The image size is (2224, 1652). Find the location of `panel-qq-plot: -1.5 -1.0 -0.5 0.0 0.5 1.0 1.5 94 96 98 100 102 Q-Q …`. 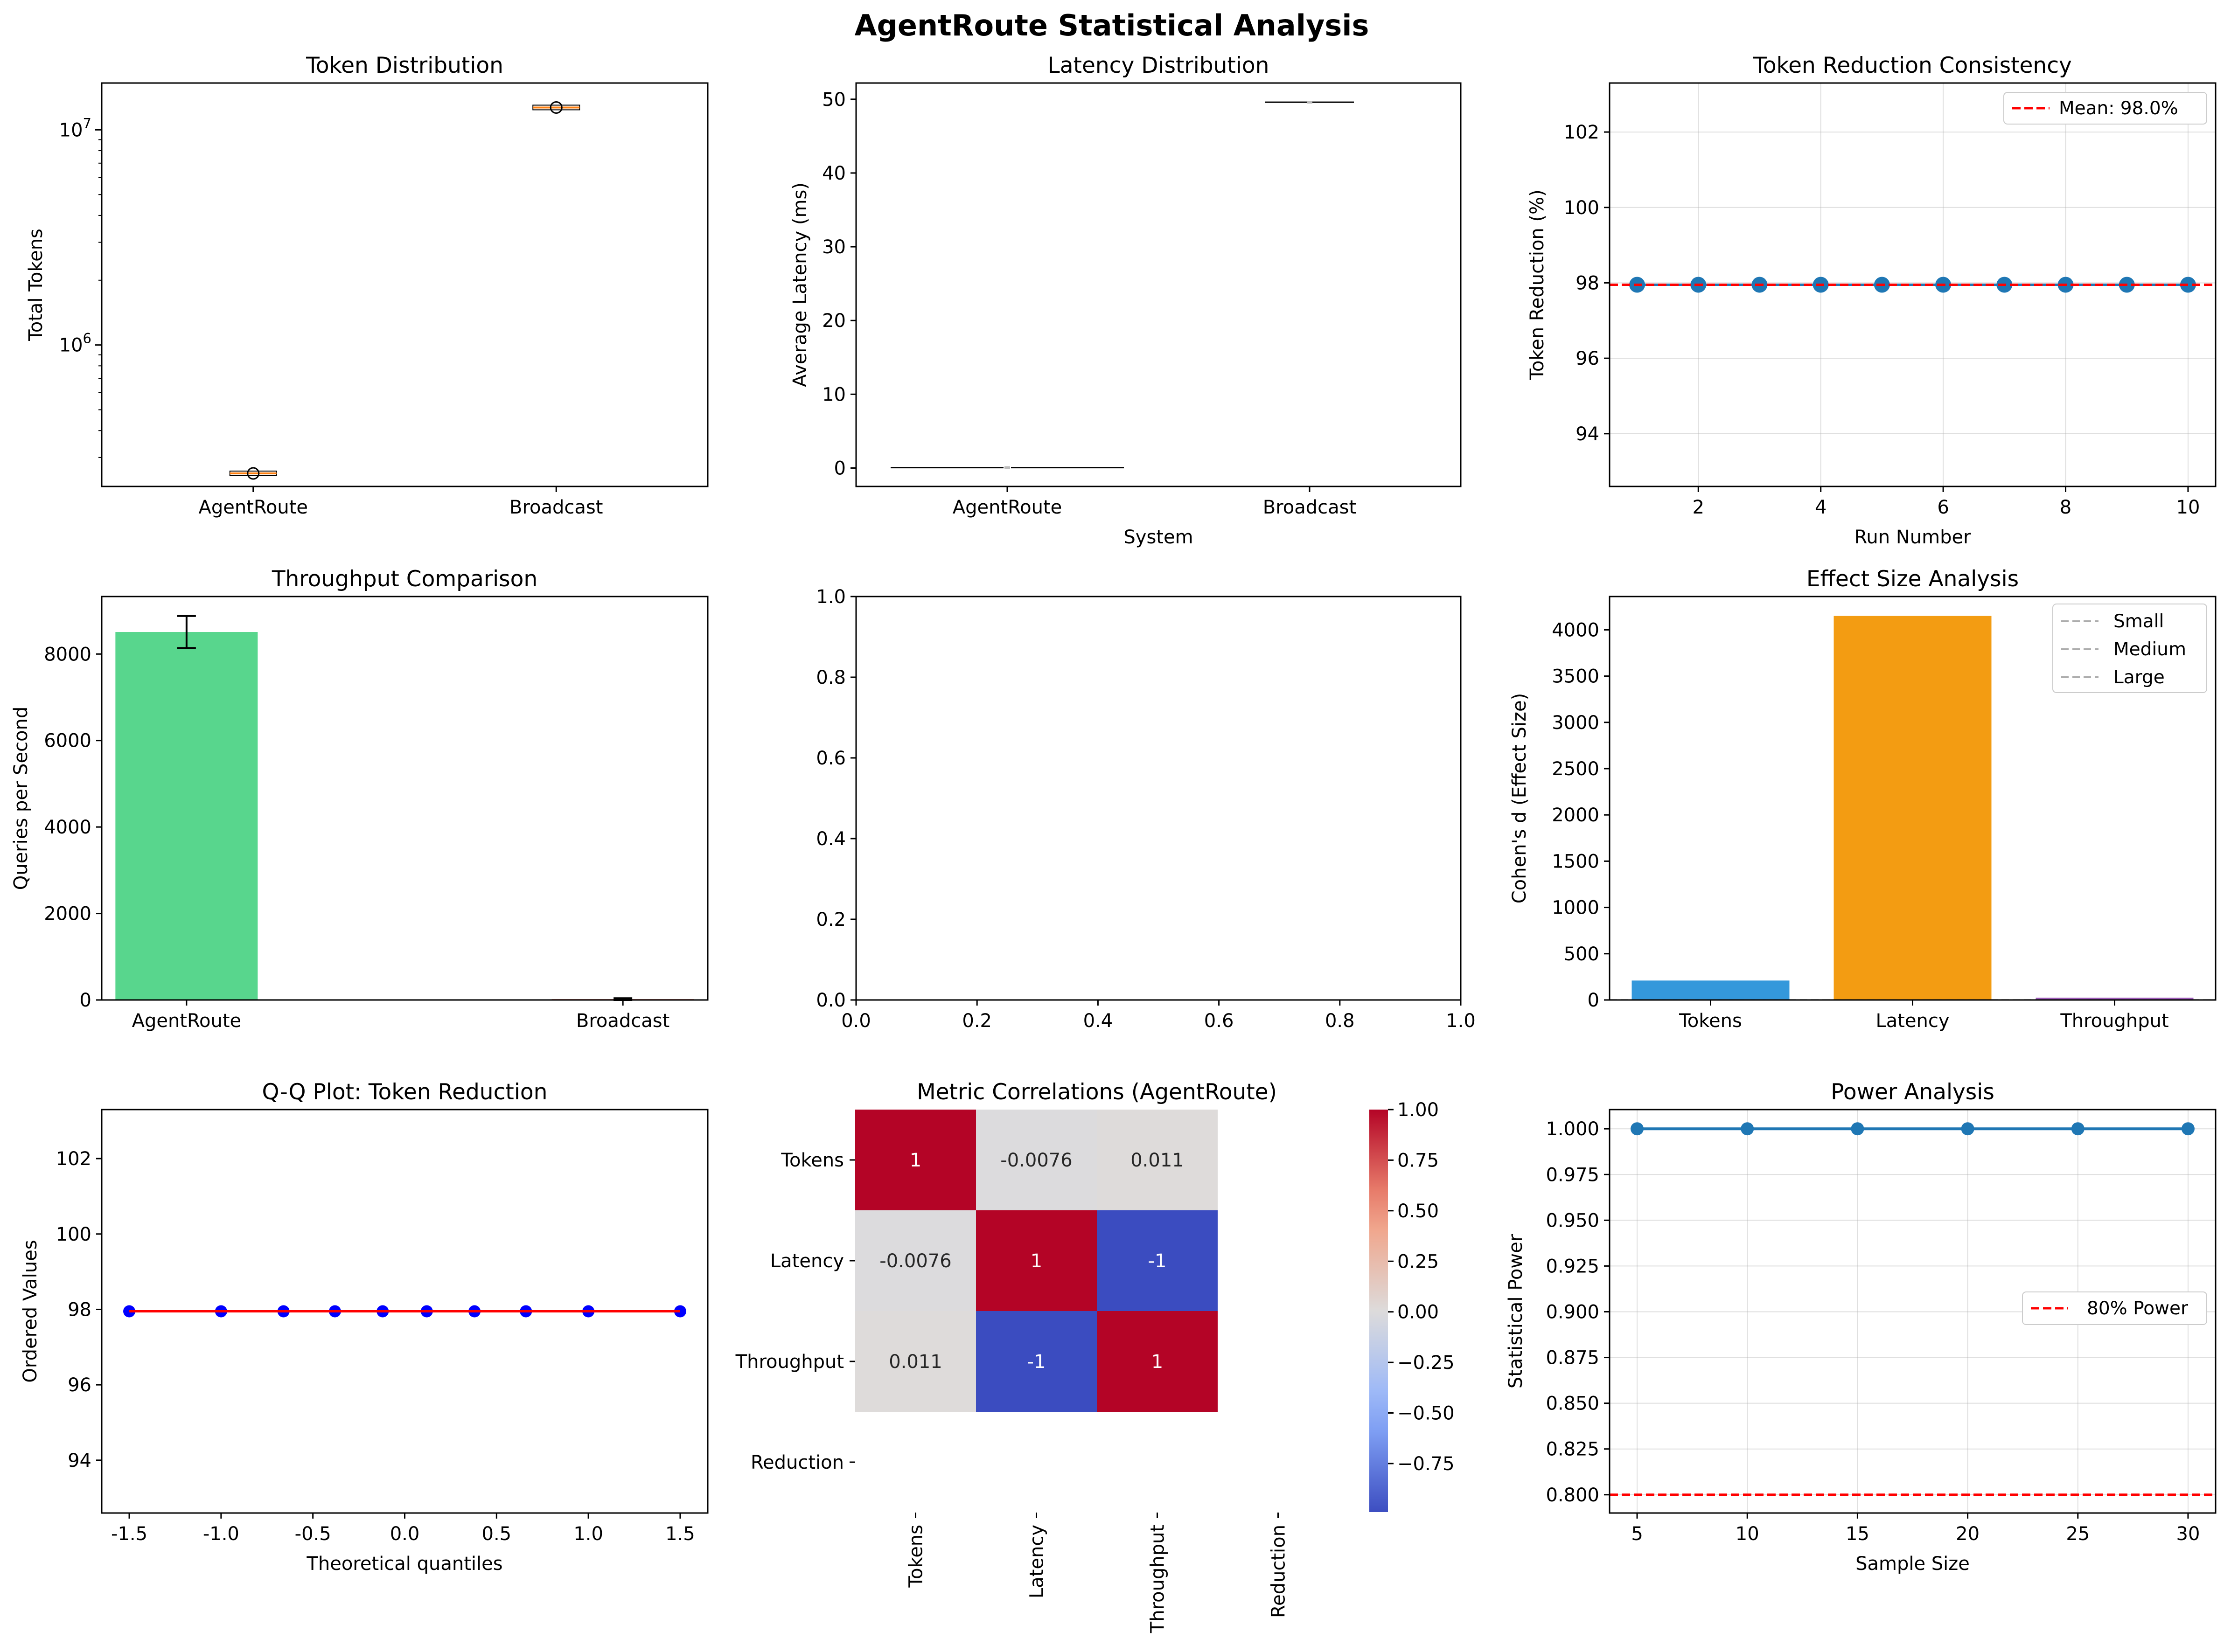

panel-qq-plot: -1.5 -1.0 -0.5 0.0 0.5 1.0 1.5 94 96 98 100 102 Q-Q … is located at coordinates (365, 1327).